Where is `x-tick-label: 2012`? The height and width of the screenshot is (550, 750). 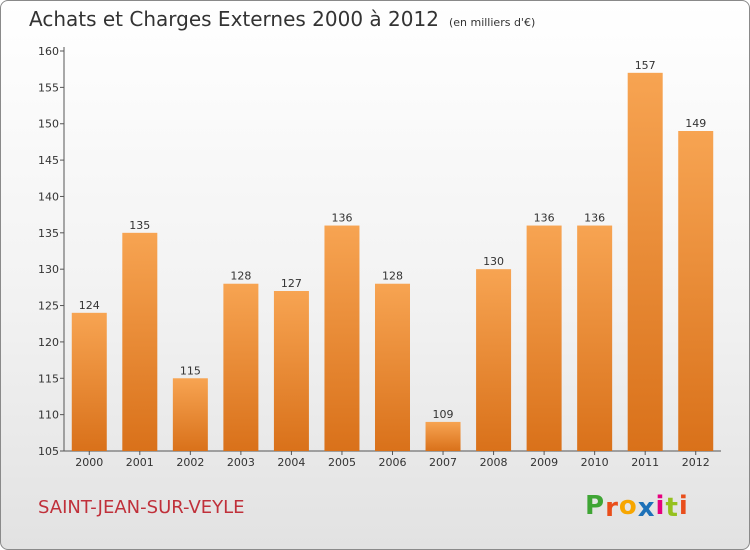 x-tick-label: 2012 is located at coordinates (696, 462).